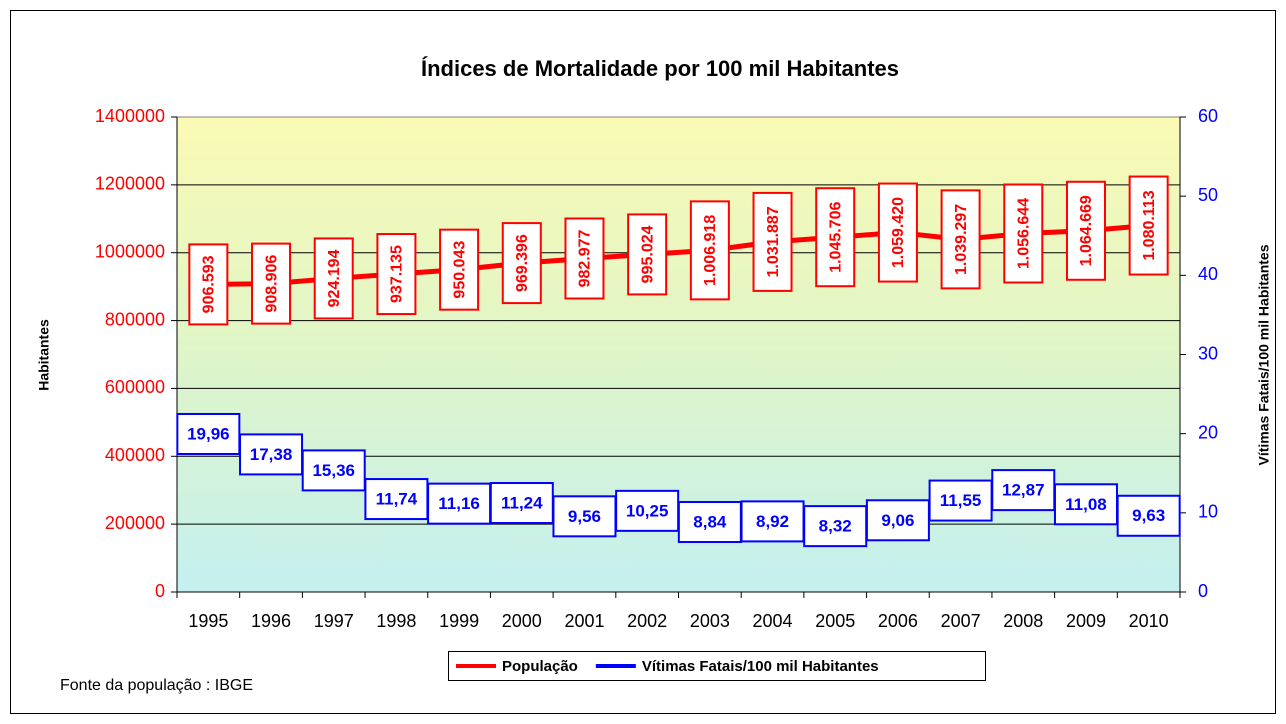 The height and width of the screenshot is (724, 1286). I want to click on data-label-group: 1.080.113, so click(1148, 225).